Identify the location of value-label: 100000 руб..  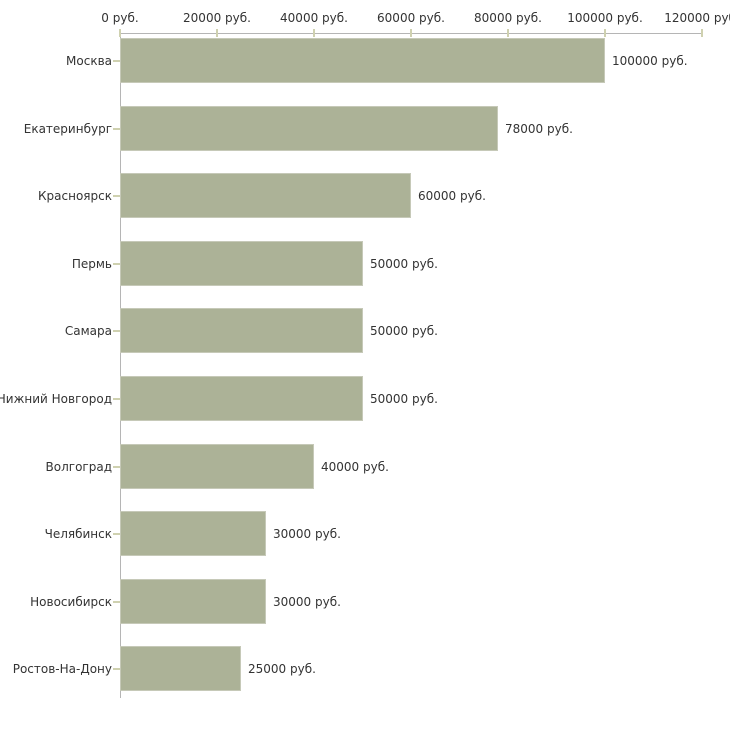
(650, 60).